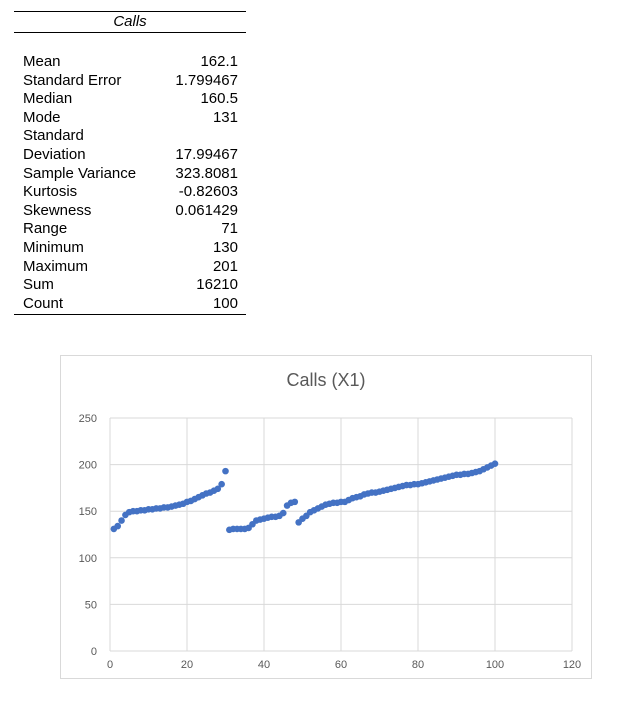  Describe the element at coordinates (229, 229) in the screenshot. I see `stat-value: 71` at that location.